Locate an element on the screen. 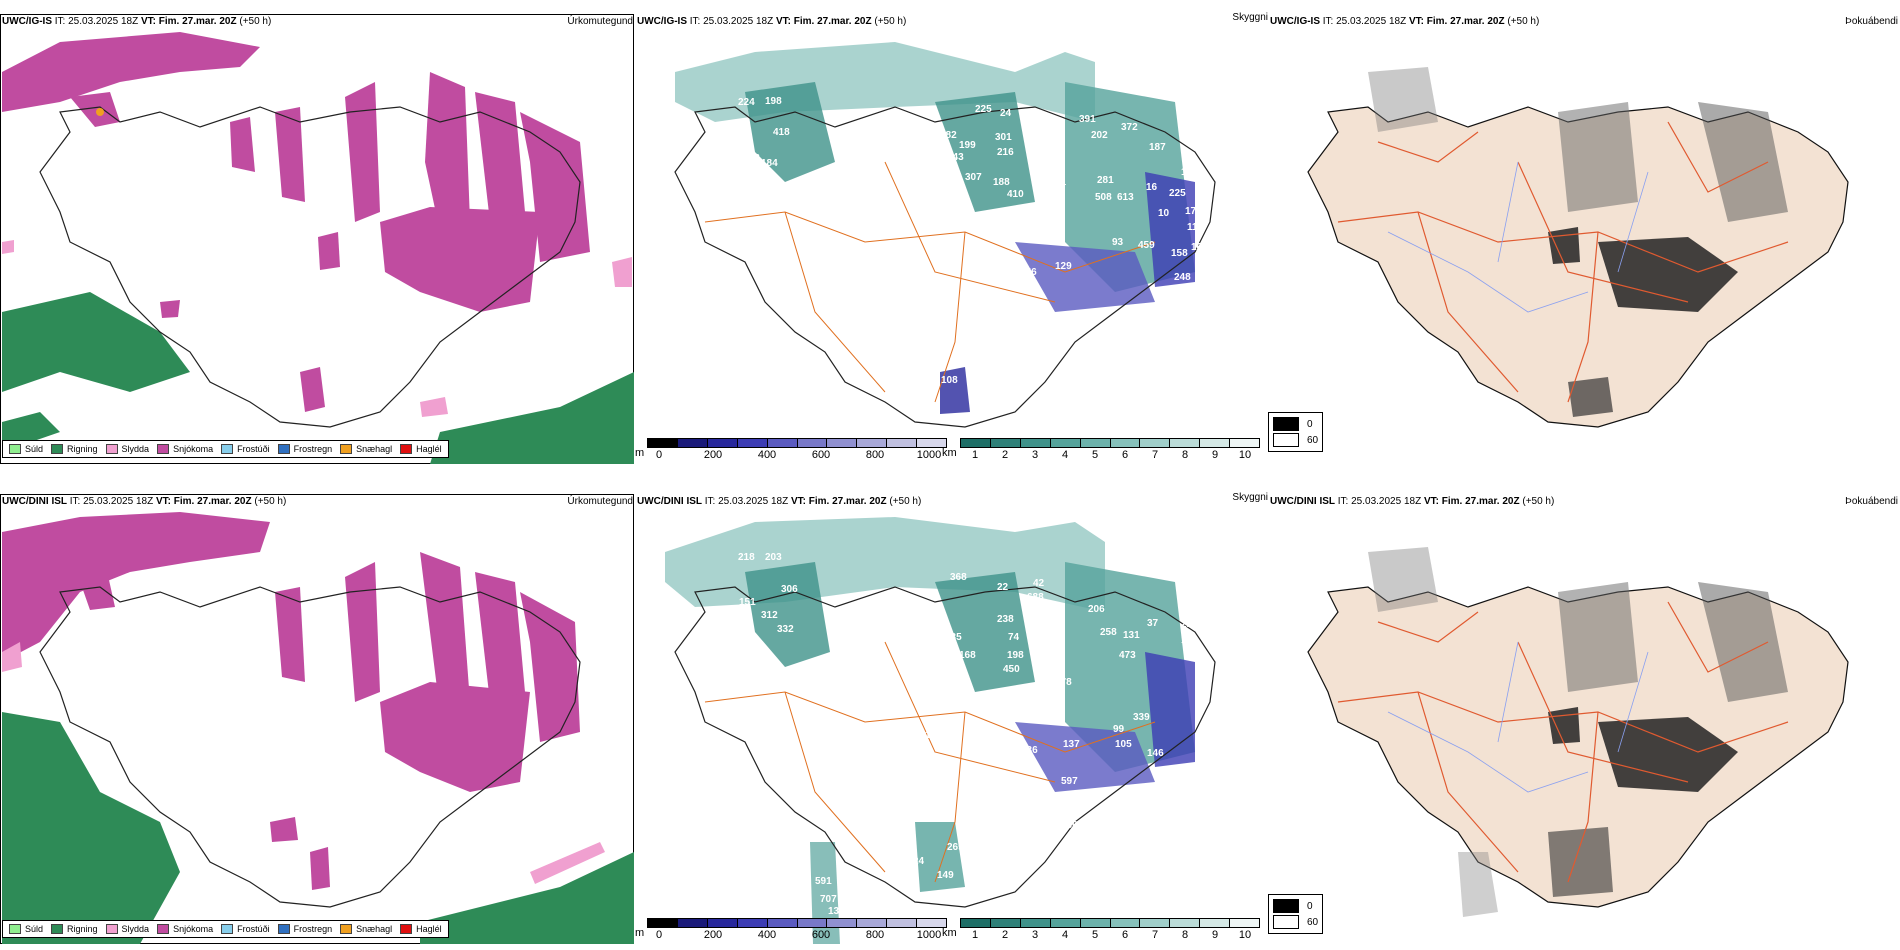 This screenshot has height=950, width=1900. cloud-label: 269 is located at coordinates (955, 847).